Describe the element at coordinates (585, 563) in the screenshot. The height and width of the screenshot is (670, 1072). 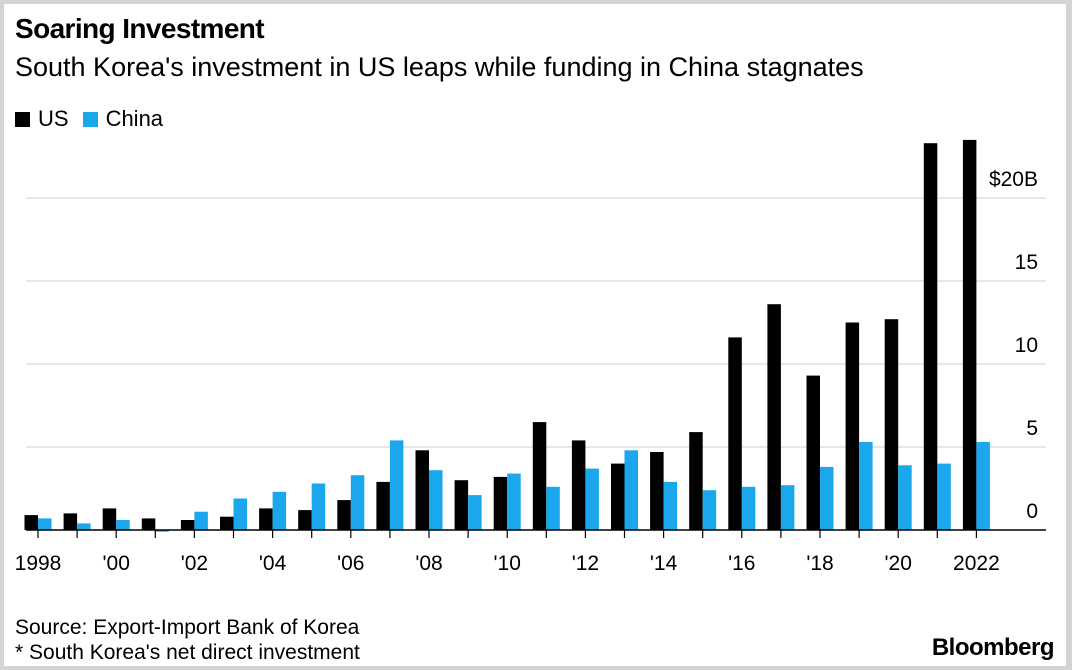
I see `x-tick-label: '12` at that location.